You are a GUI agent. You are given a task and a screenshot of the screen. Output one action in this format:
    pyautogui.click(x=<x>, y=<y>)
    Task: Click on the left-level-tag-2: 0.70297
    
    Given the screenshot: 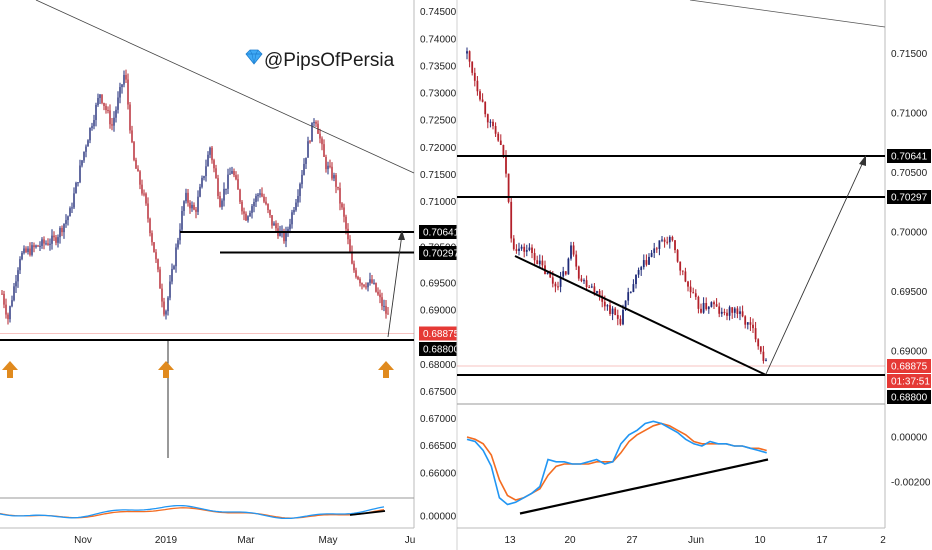 What is the action you would take?
    pyautogui.click(x=441, y=254)
    